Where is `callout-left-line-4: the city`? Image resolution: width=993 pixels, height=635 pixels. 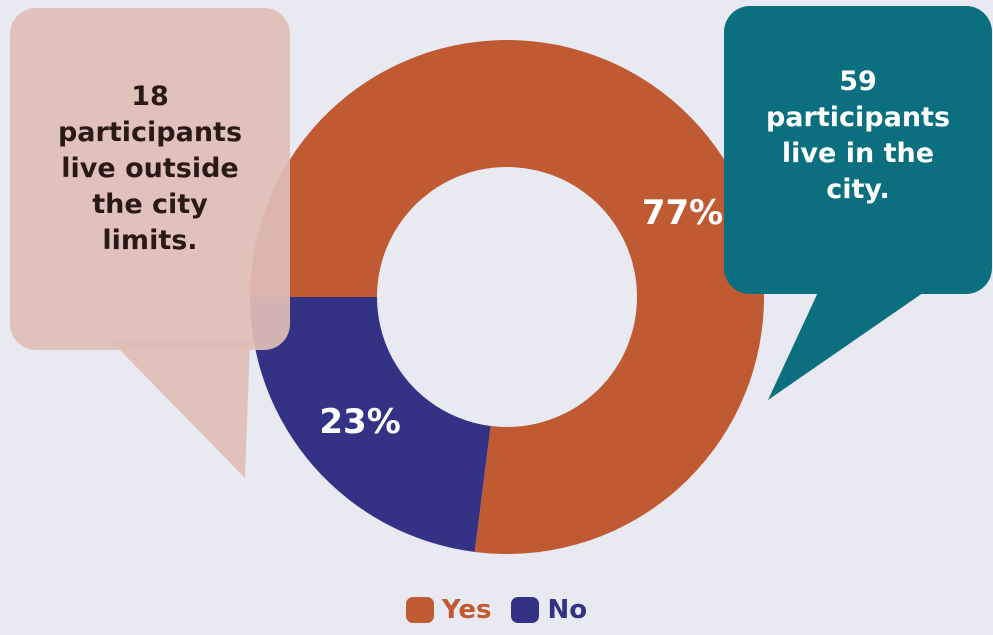 callout-left-line-4: the city is located at coordinates (150, 204).